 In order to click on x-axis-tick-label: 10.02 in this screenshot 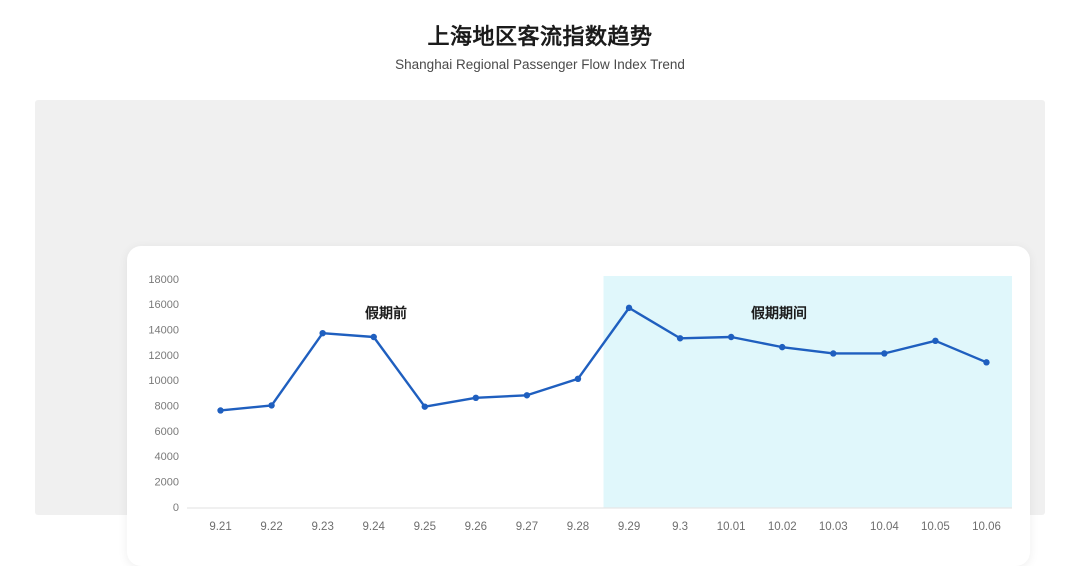, I will do `click(782, 527)`.